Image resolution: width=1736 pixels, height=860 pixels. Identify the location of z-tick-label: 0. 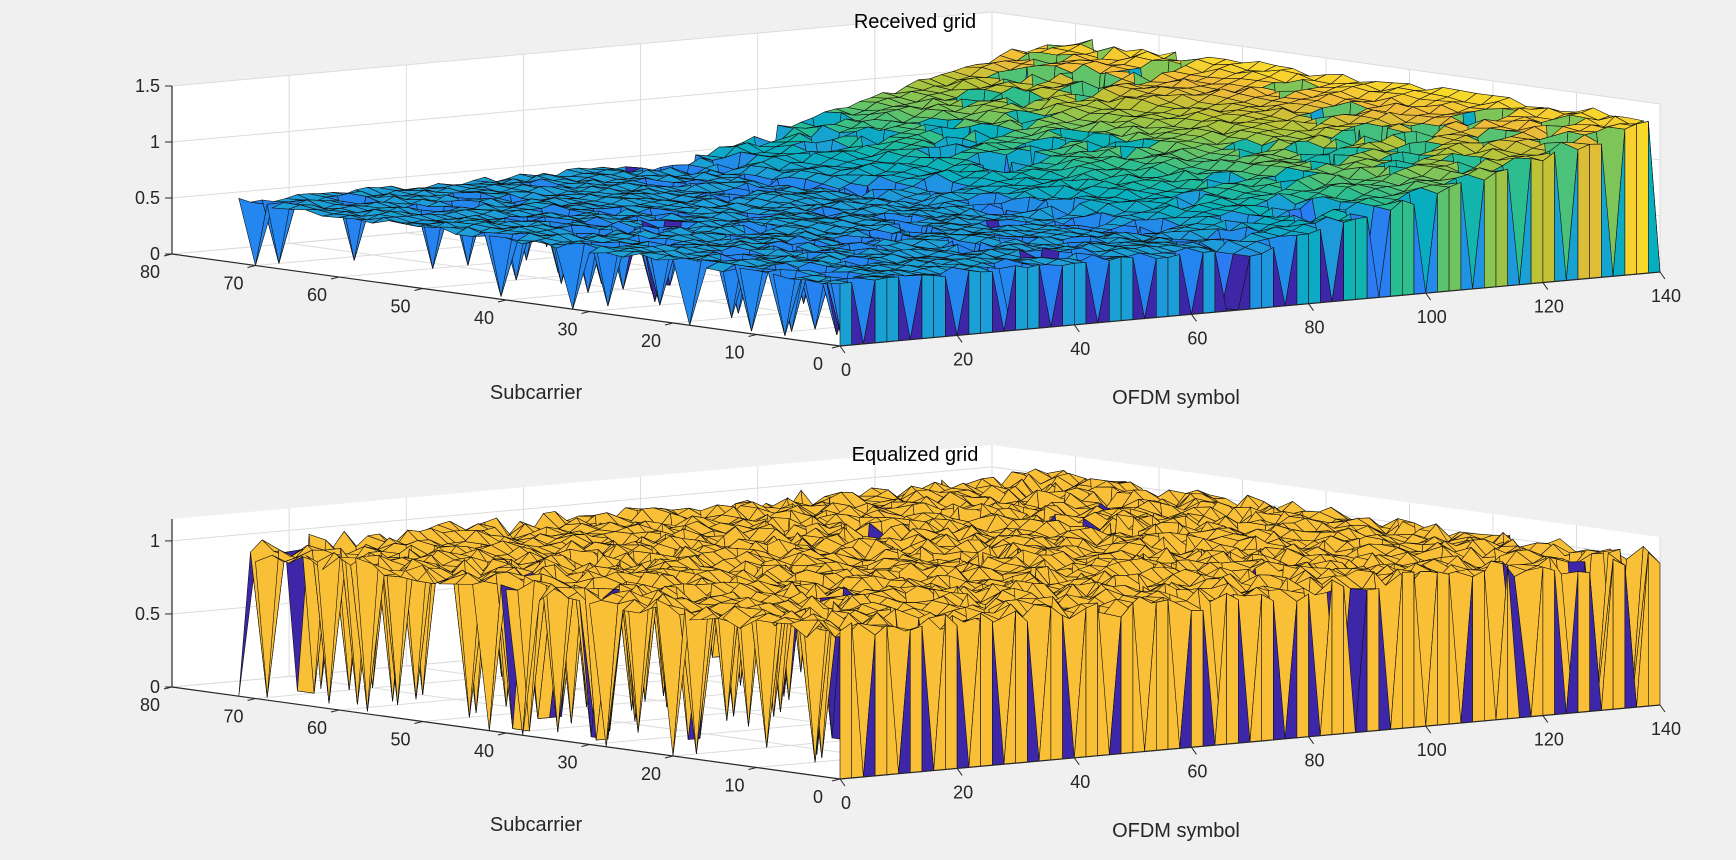
(155, 254).